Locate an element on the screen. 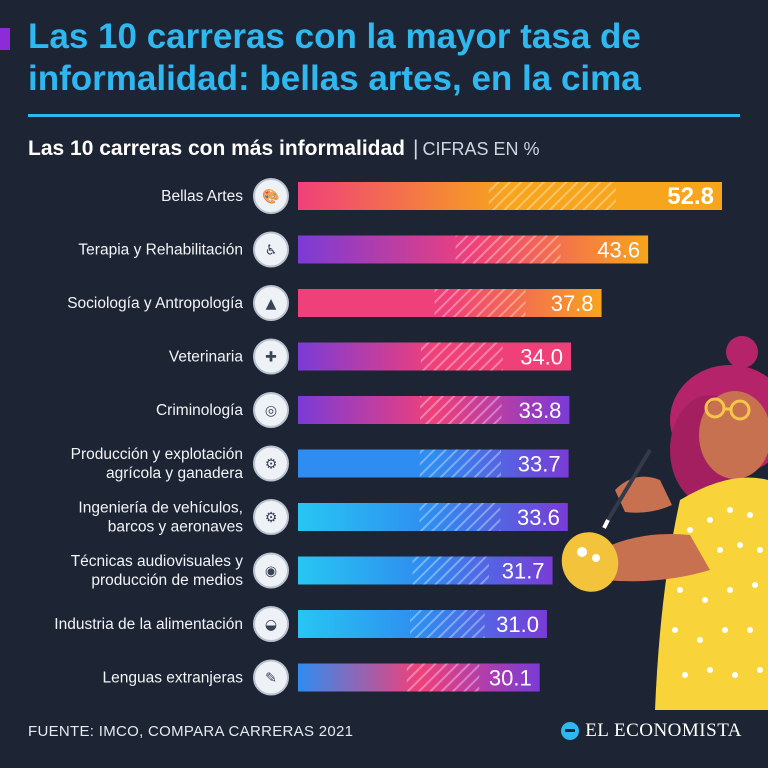  value-label: 33.8 is located at coordinates (540, 410).